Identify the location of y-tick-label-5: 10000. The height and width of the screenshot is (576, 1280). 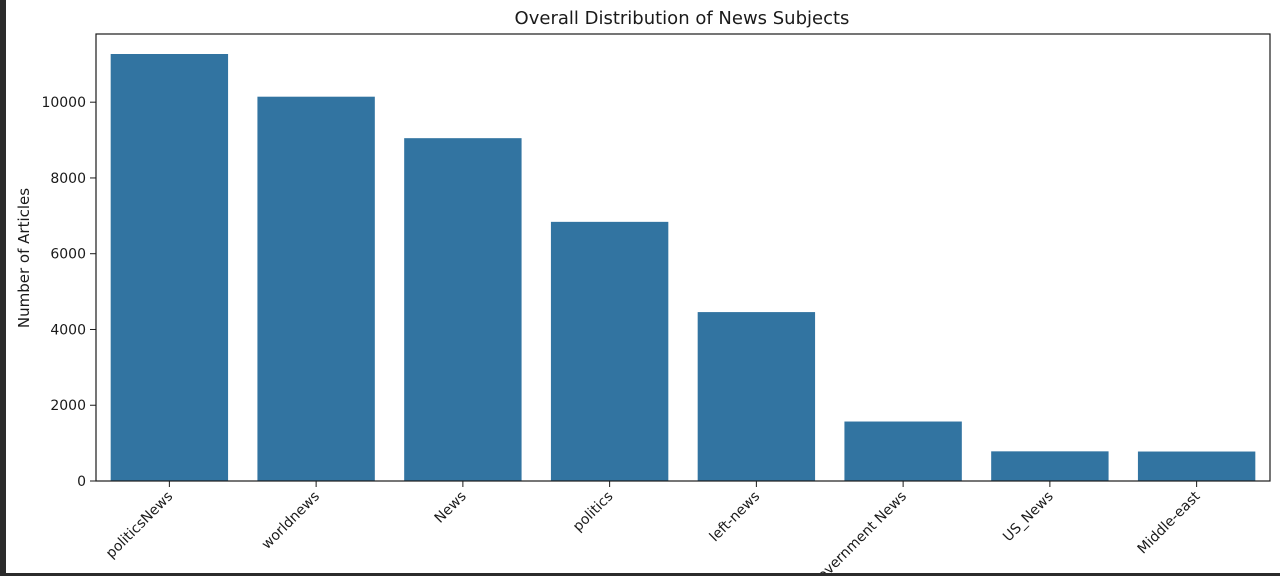
(63, 103).